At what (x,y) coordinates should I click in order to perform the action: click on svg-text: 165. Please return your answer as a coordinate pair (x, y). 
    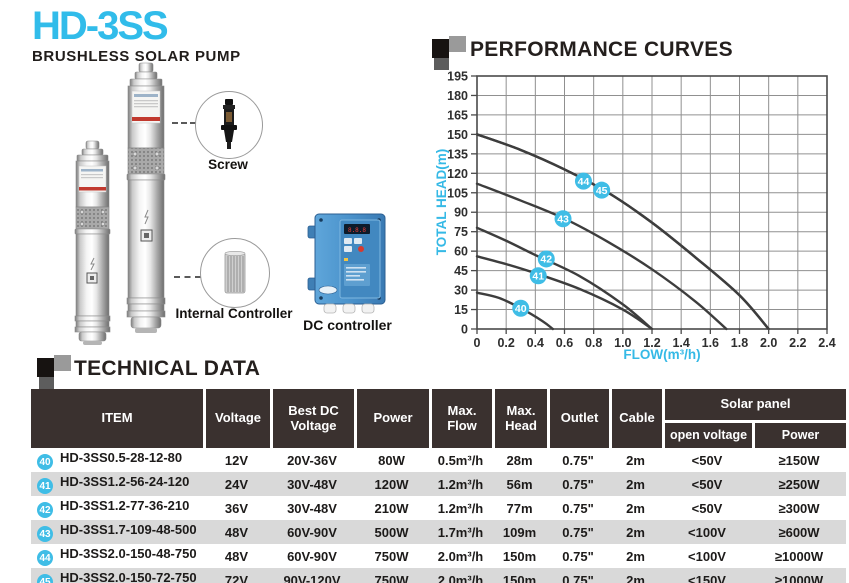
    Looking at the image, I should click on (457, 115).